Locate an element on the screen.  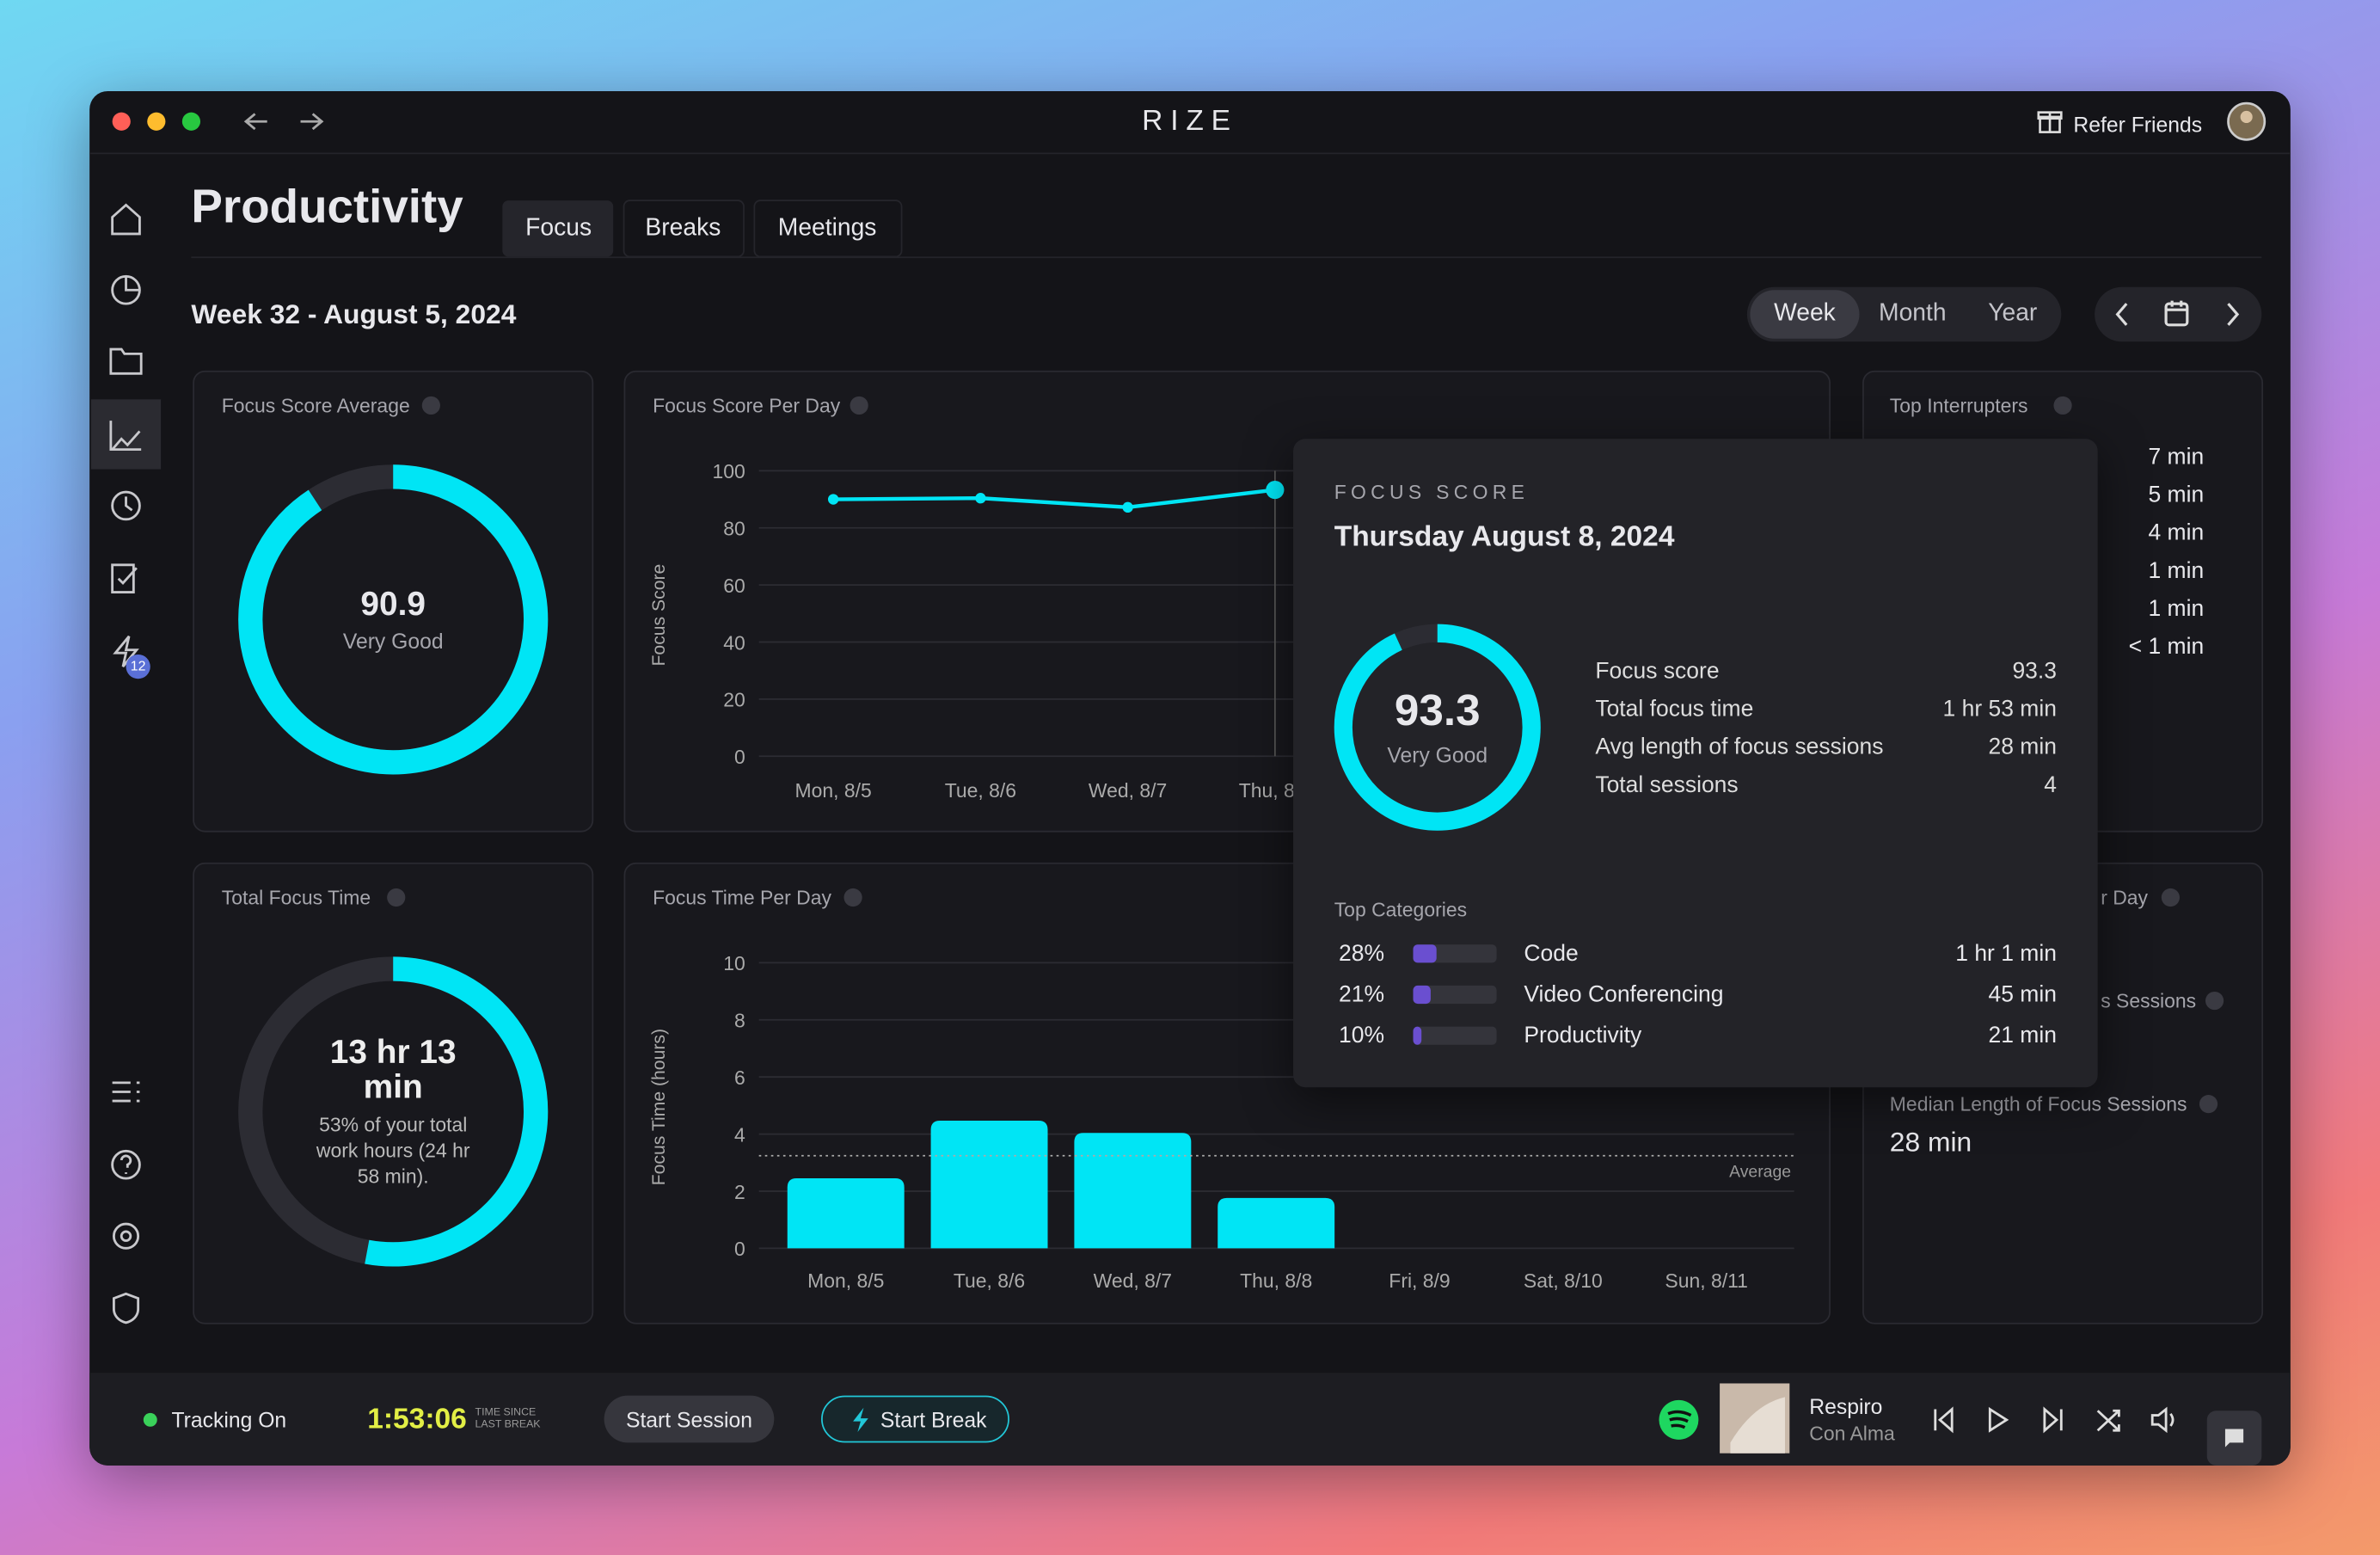
forward-button is located at coordinates (312, 122).